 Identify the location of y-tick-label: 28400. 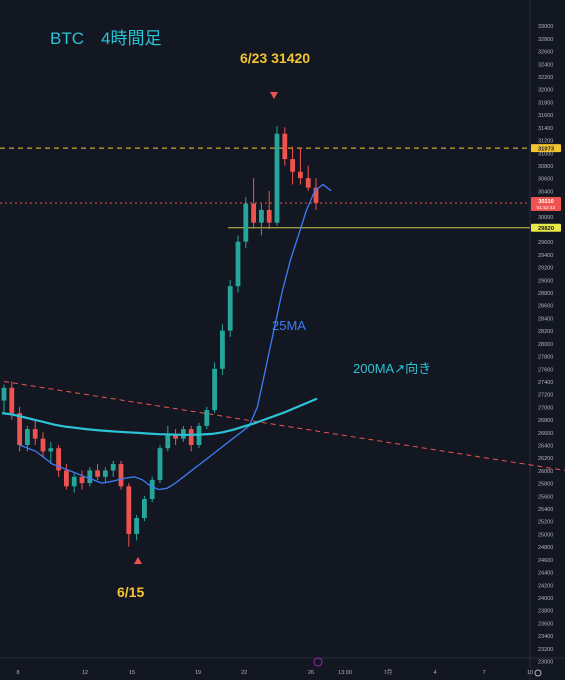
(545, 319).